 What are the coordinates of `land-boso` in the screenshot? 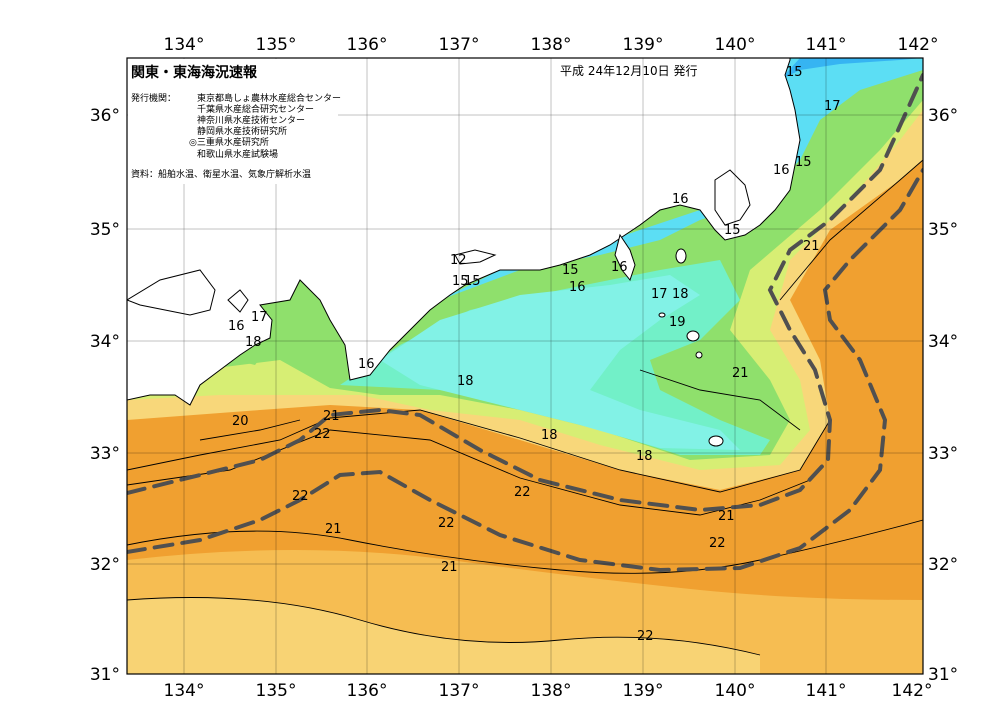 It's located at (732, 197).